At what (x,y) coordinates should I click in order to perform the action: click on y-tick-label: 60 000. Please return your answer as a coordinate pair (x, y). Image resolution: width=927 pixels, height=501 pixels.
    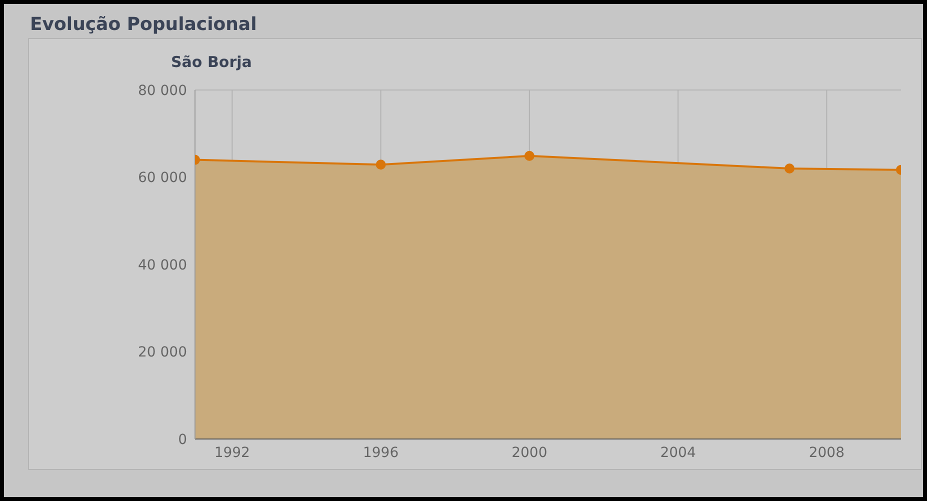
    Looking at the image, I should click on (162, 178).